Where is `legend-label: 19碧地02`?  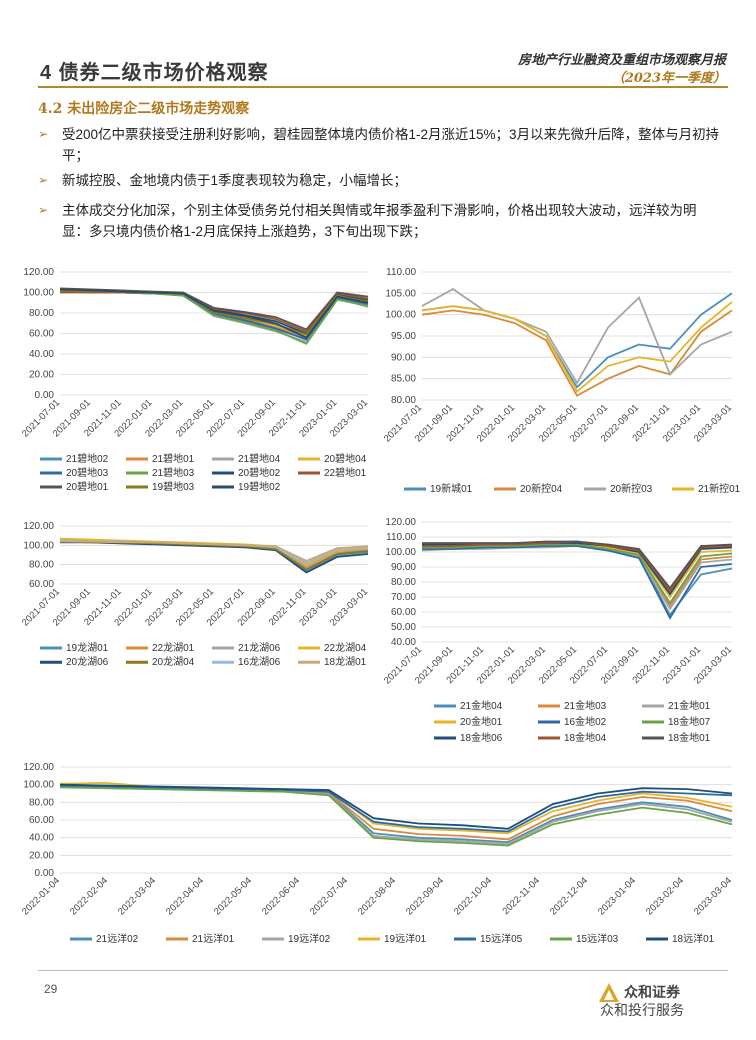
legend-label: 19碧地02 is located at coordinates (259, 486).